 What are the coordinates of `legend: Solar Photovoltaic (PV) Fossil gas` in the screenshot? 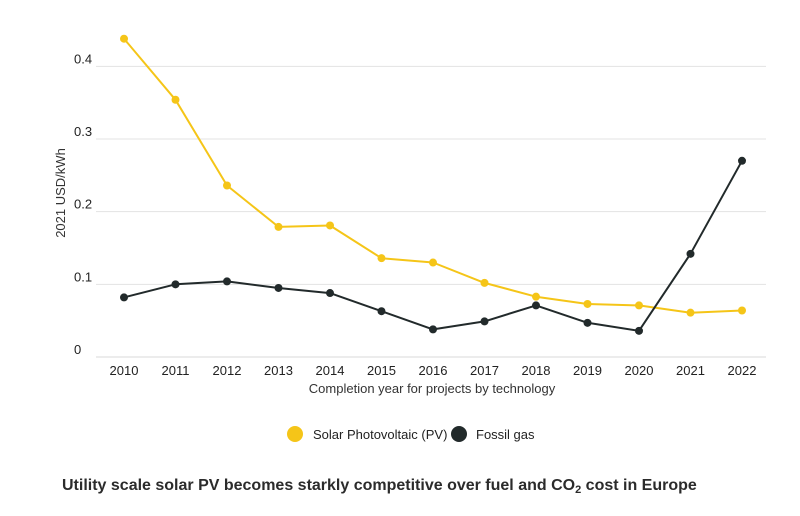 It's located at (411, 434).